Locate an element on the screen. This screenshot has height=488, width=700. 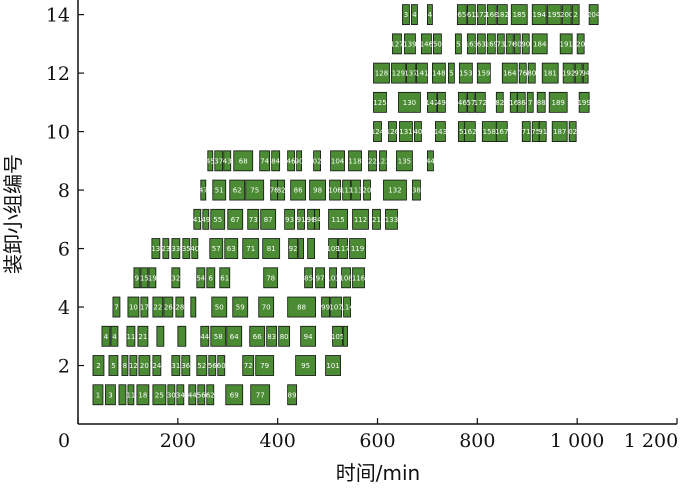
task-bar: 3 is located at coordinates (110, 395).